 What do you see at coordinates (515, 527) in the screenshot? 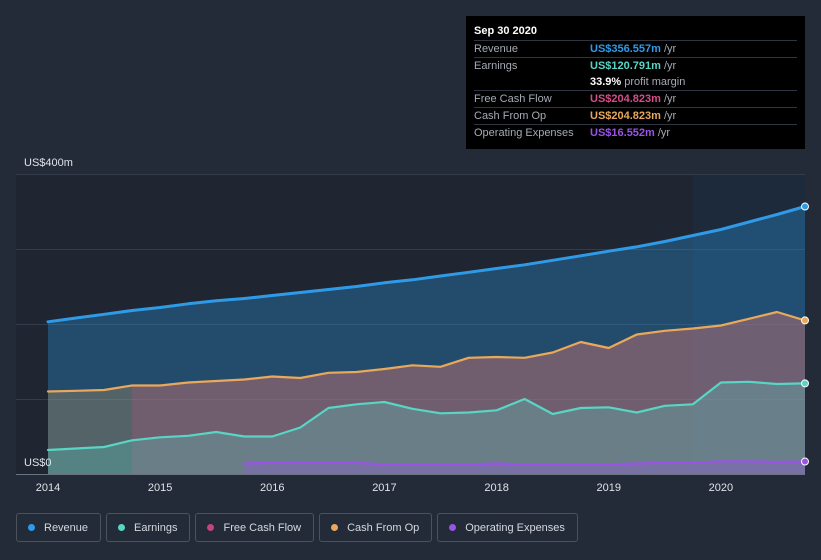
I see `legend-label: Operating Expenses` at bounding box center [515, 527].